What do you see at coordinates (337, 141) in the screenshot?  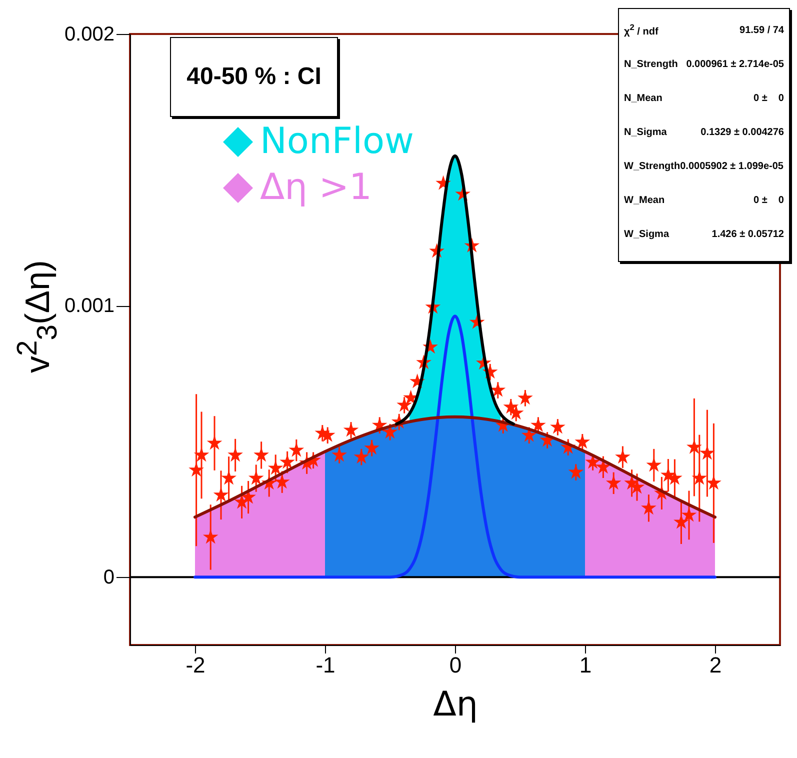 I see `legend-label: NonFlow` at bounding box center [337, 141].